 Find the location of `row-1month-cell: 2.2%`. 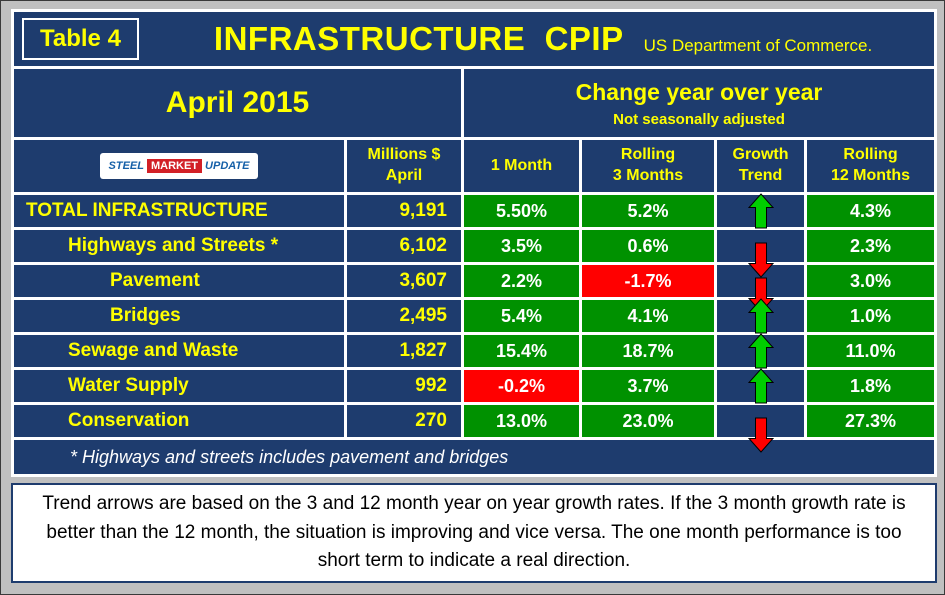

row-1month-cell: 2.2% is located at coordinates (521, 281).